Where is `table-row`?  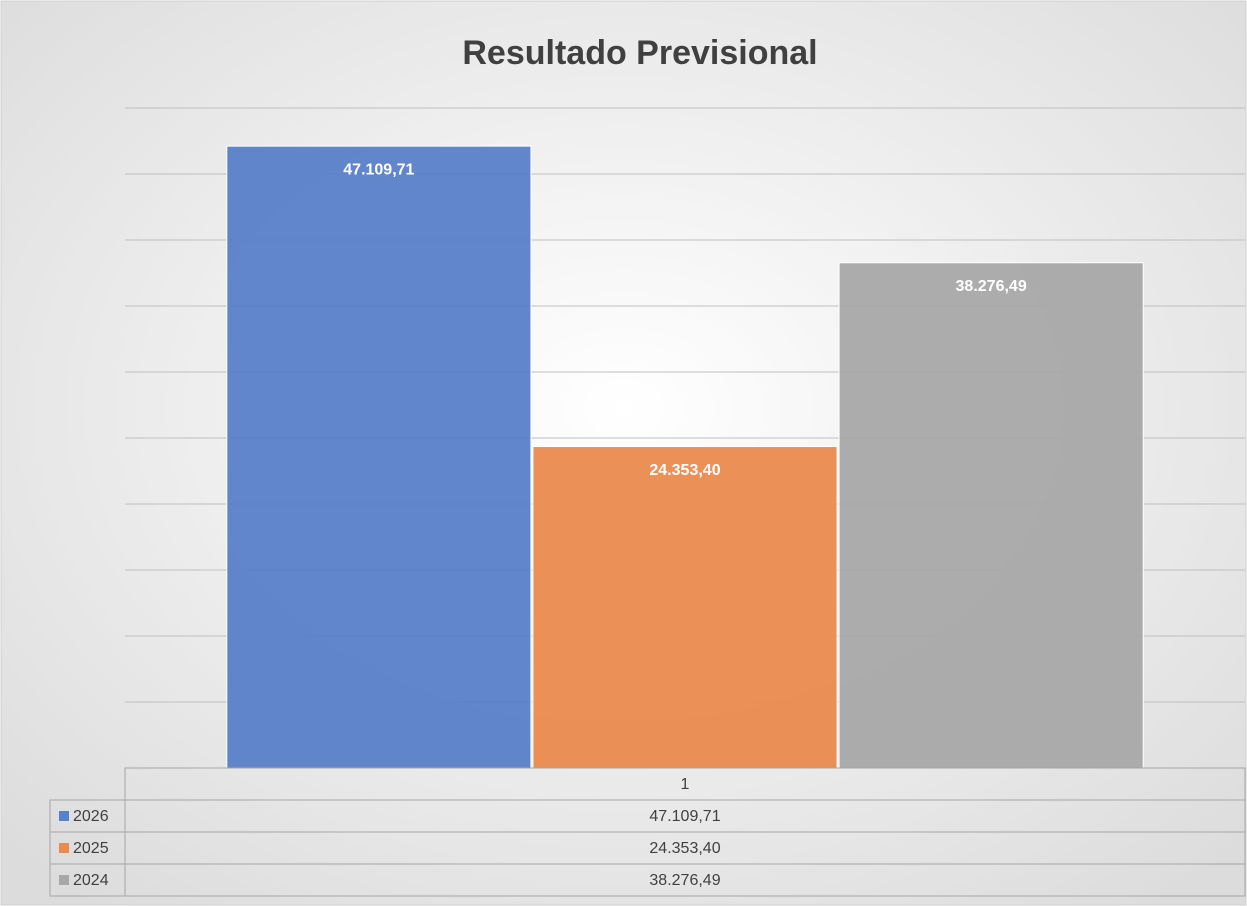
table-row is located at coordinates (647, 880).